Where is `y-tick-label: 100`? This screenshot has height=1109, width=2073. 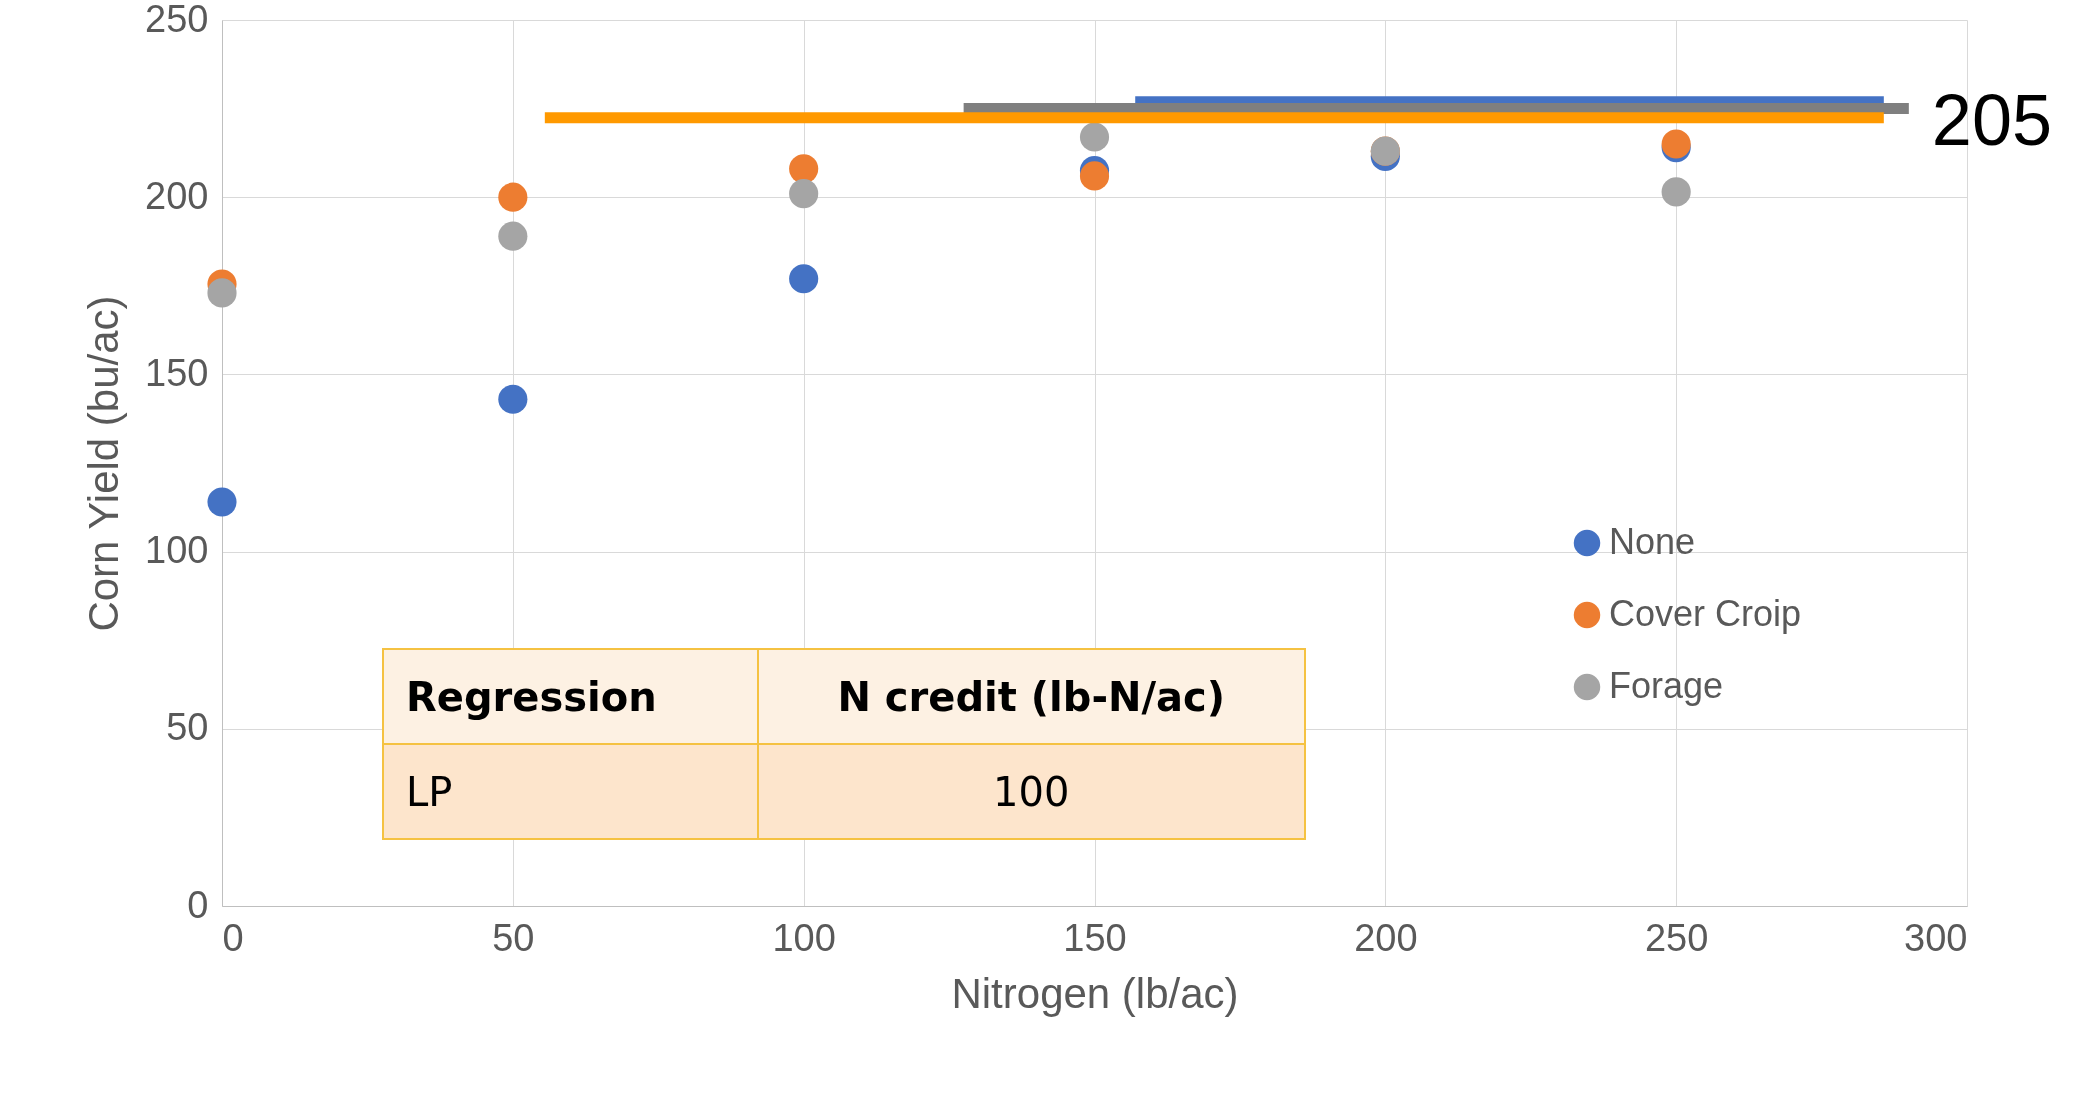
y-tick-label: 100 is located at coordinates (177, 550).